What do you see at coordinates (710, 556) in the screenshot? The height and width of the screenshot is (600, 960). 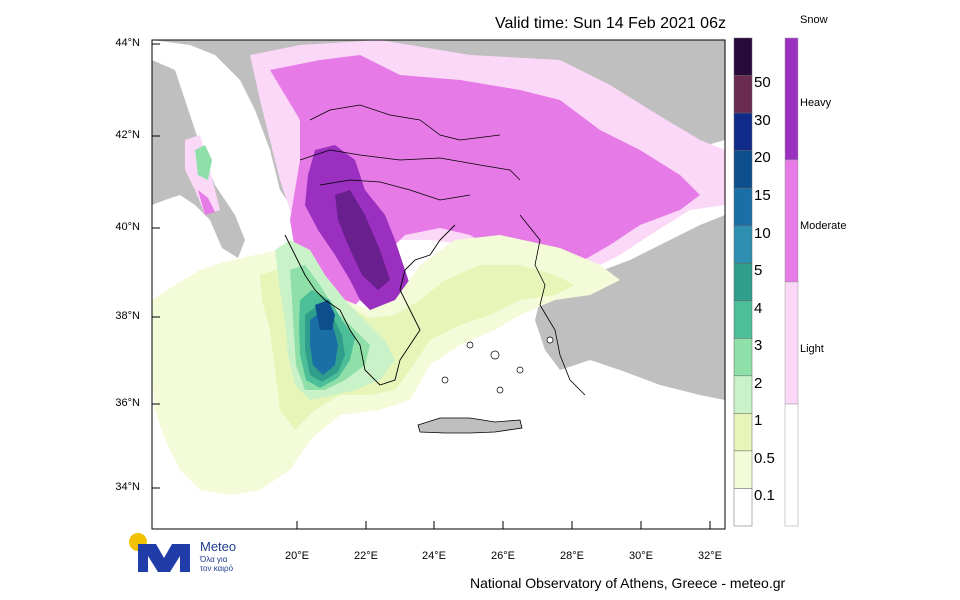 I see `lon-label: 32°E` at bounding box center [710, 556].